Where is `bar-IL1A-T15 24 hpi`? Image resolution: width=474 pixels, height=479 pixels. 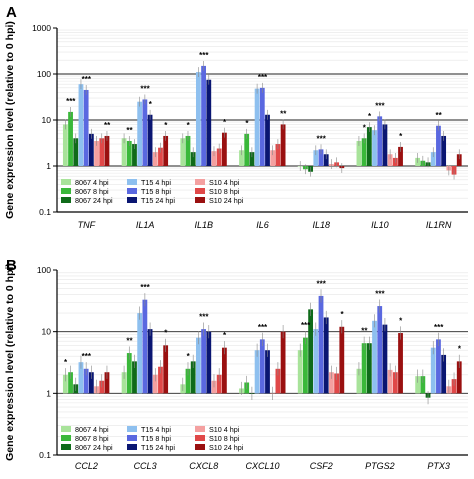 bar-IL1A-T15 24 hpi is located at coordinates (150, 140).